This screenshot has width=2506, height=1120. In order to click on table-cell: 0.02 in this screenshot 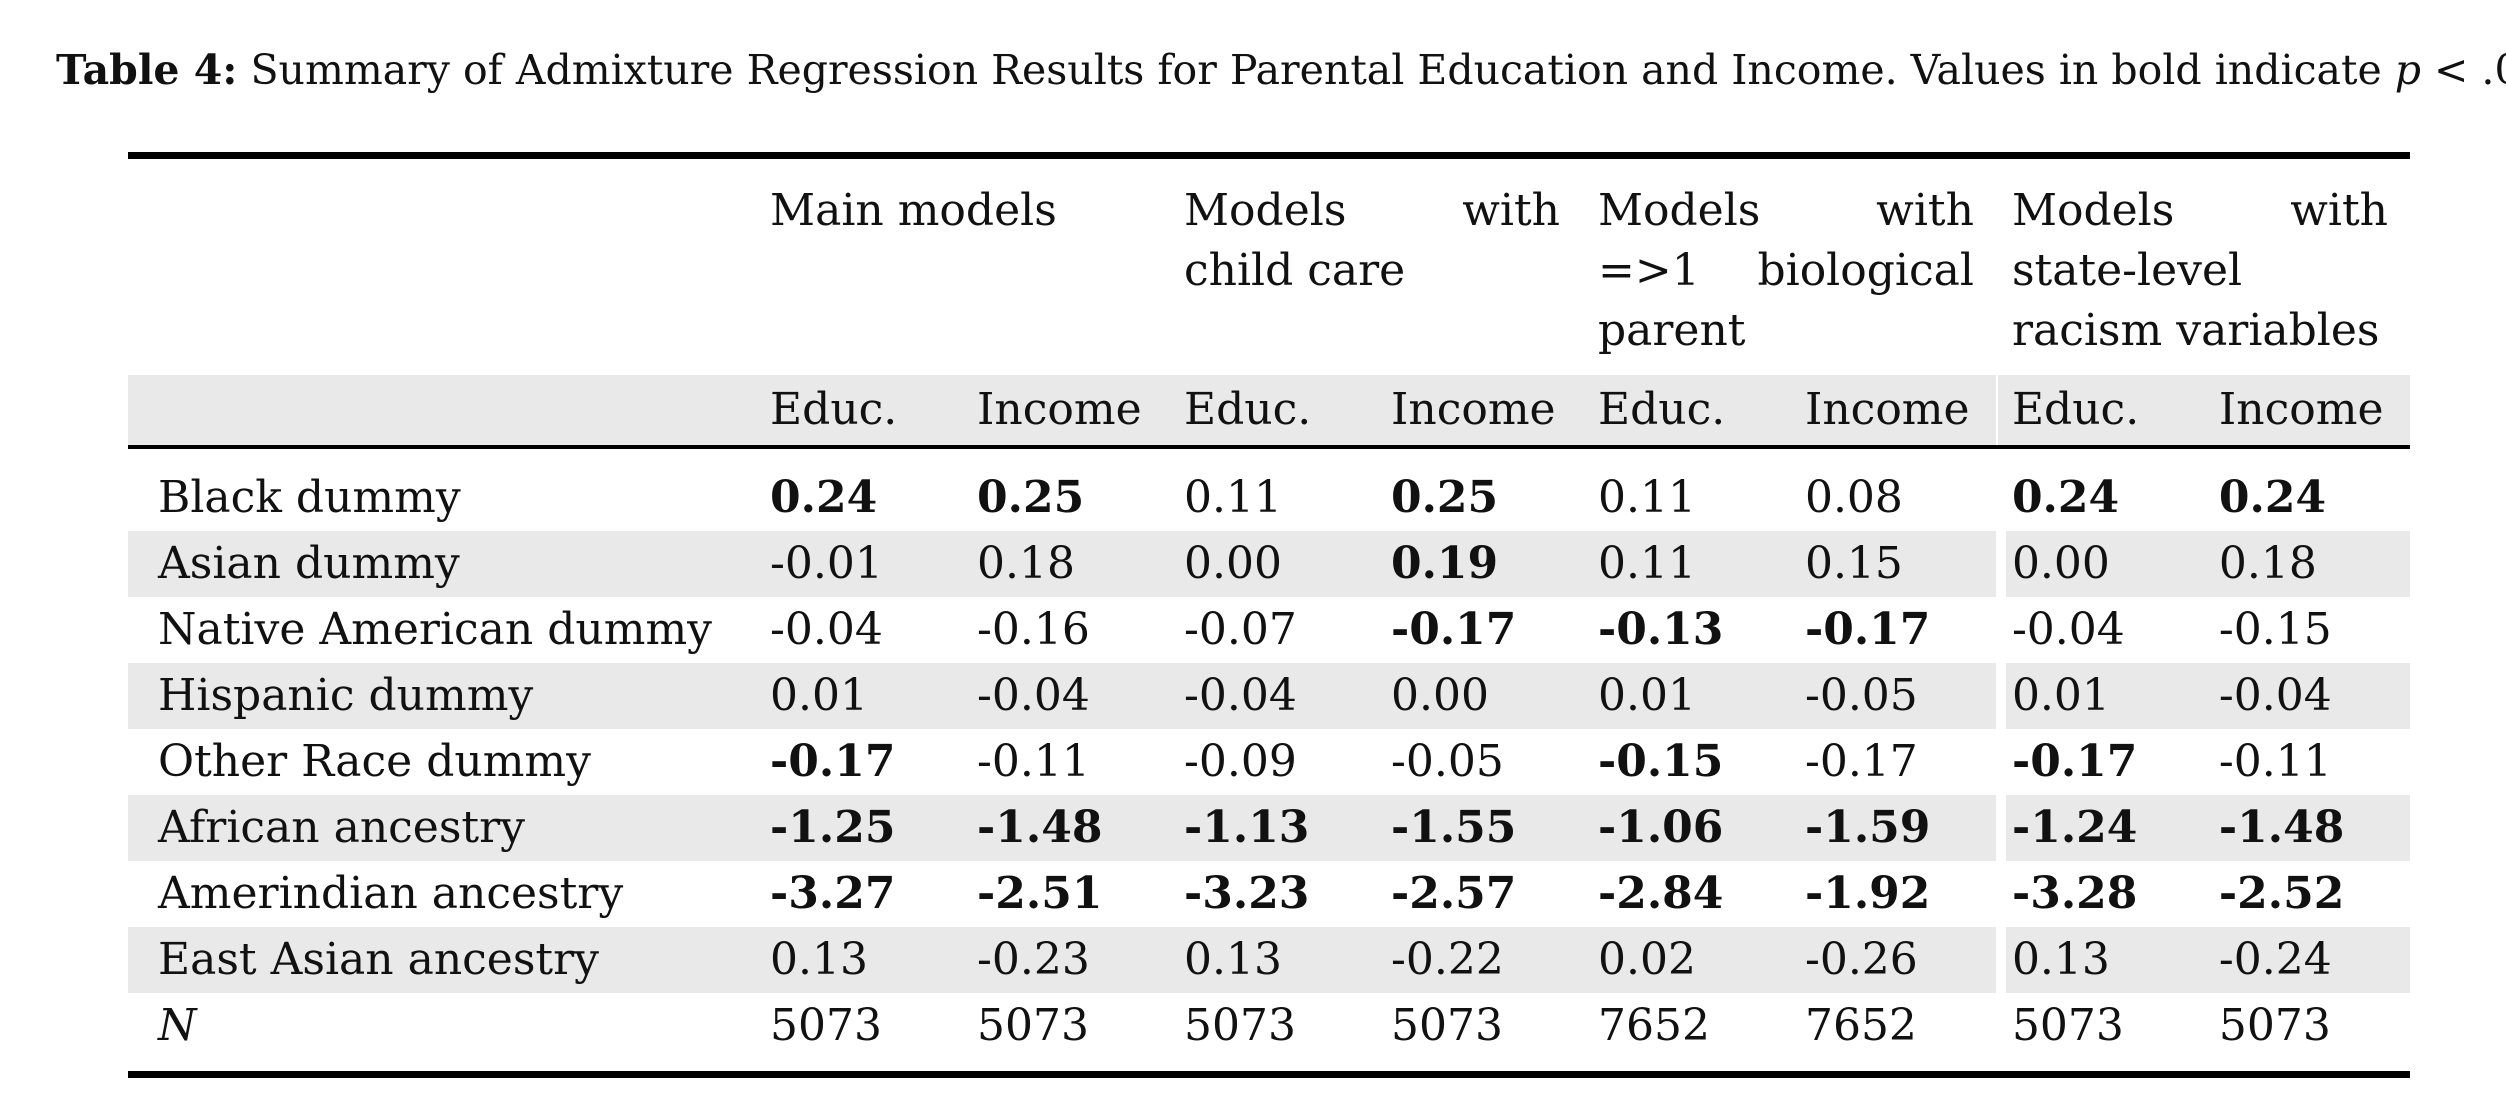, I will do `click(1685, 960)`.